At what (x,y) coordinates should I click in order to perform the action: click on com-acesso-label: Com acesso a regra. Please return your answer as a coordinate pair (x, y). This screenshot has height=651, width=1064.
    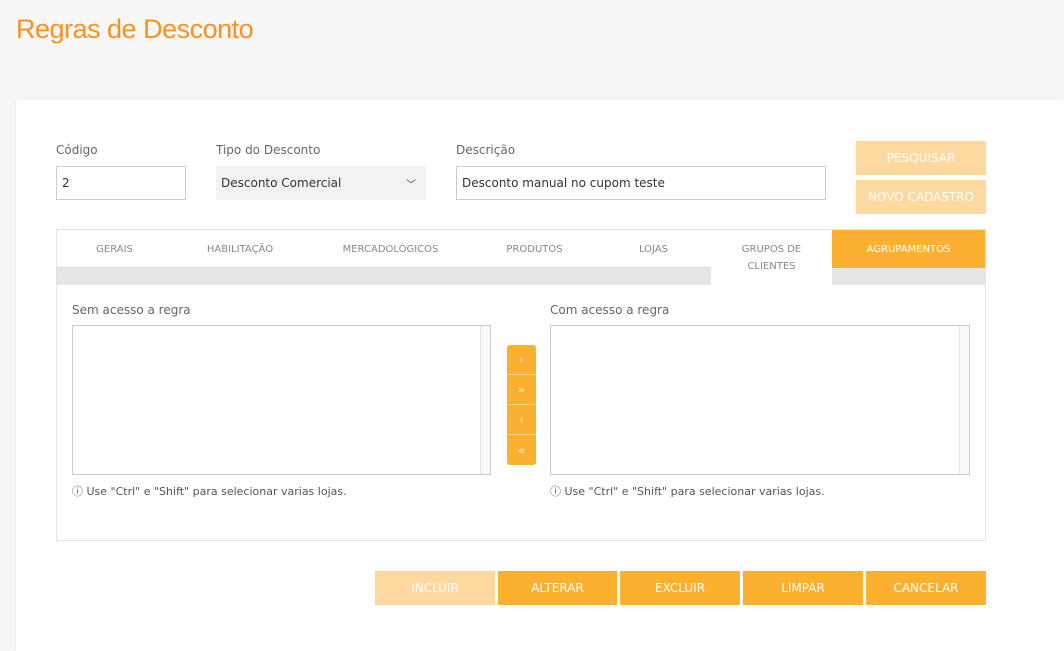
    Looking at the image, I should click on (610, 310).